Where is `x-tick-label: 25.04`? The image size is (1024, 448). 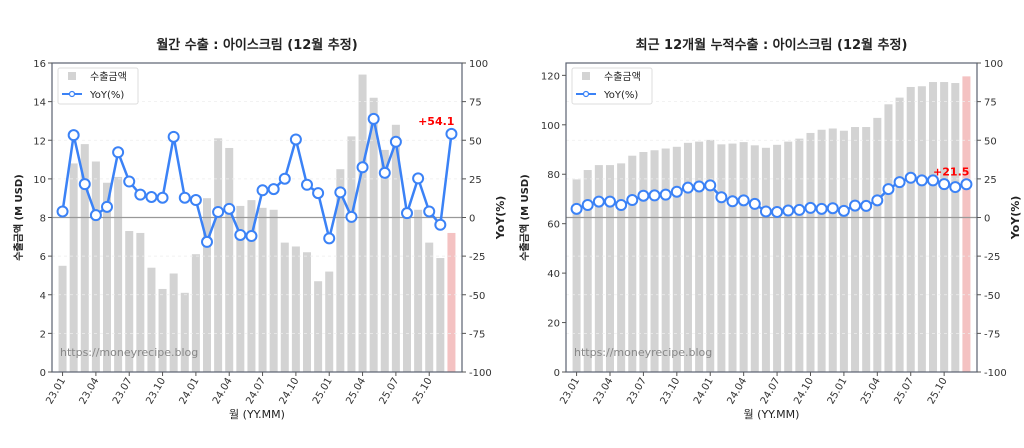 x-tick-label: 25.04 is located at coordinates (356, 391).